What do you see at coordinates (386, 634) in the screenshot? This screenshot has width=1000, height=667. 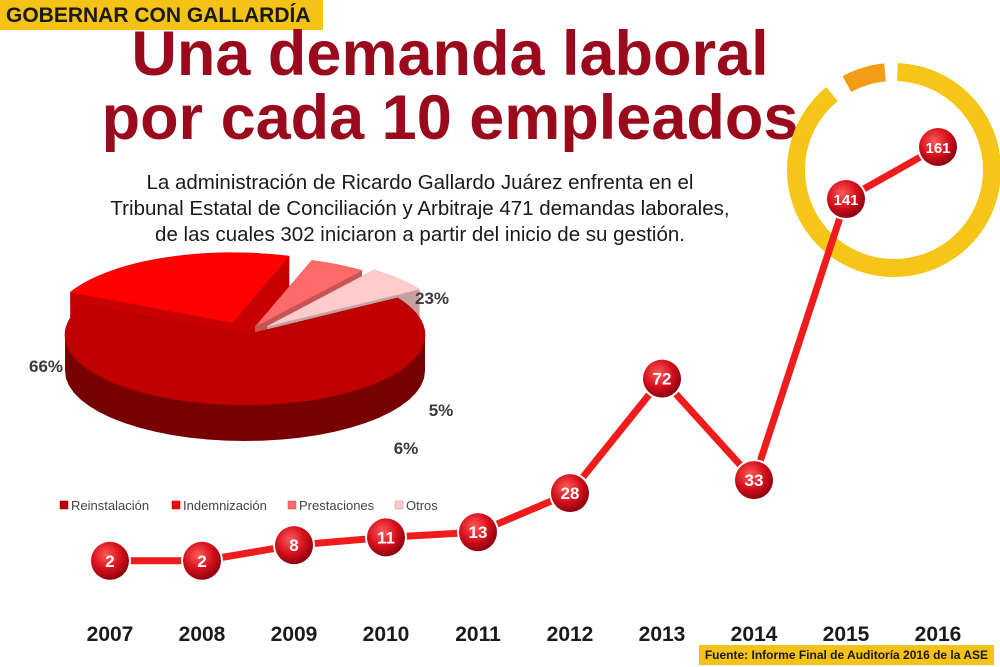 I see `x-tick-label: 2010` at bounding box center [386, 634].